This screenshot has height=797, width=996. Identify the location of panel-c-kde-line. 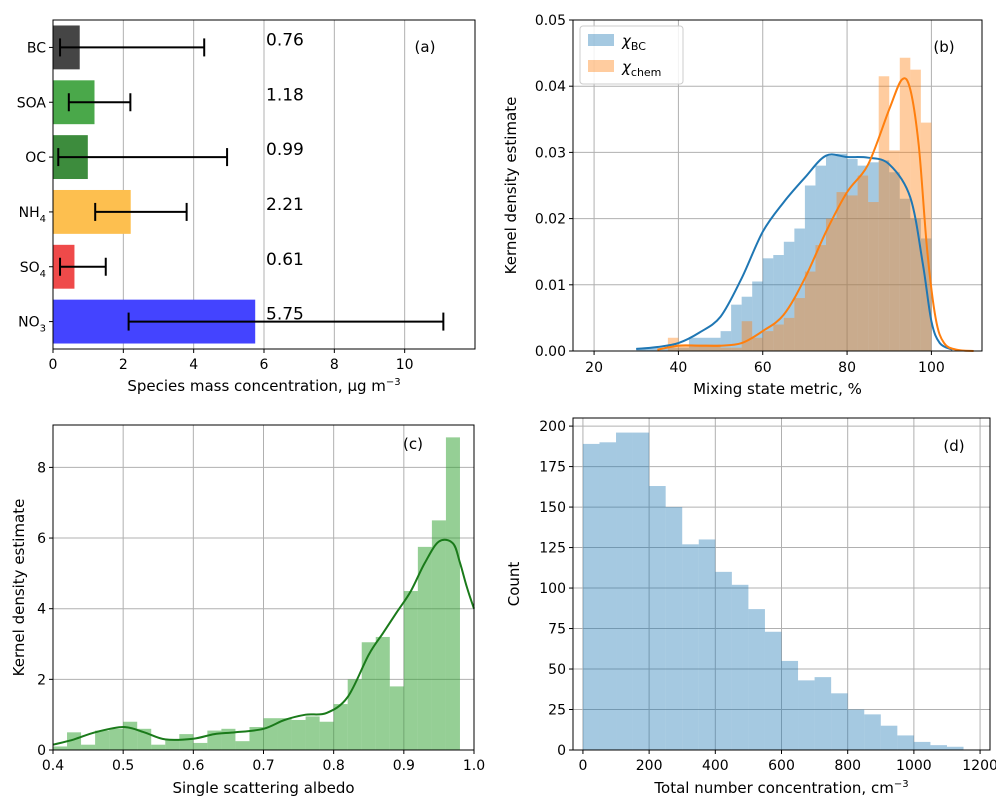
(263, 642).